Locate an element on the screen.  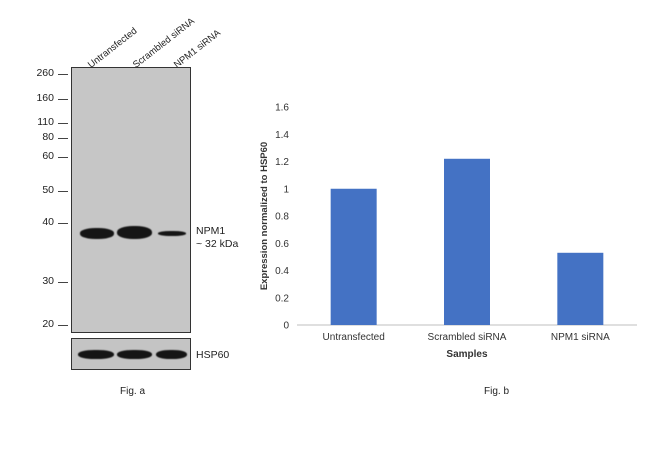
y-tick-label: 0.4 is located at coordinates (282, 271).